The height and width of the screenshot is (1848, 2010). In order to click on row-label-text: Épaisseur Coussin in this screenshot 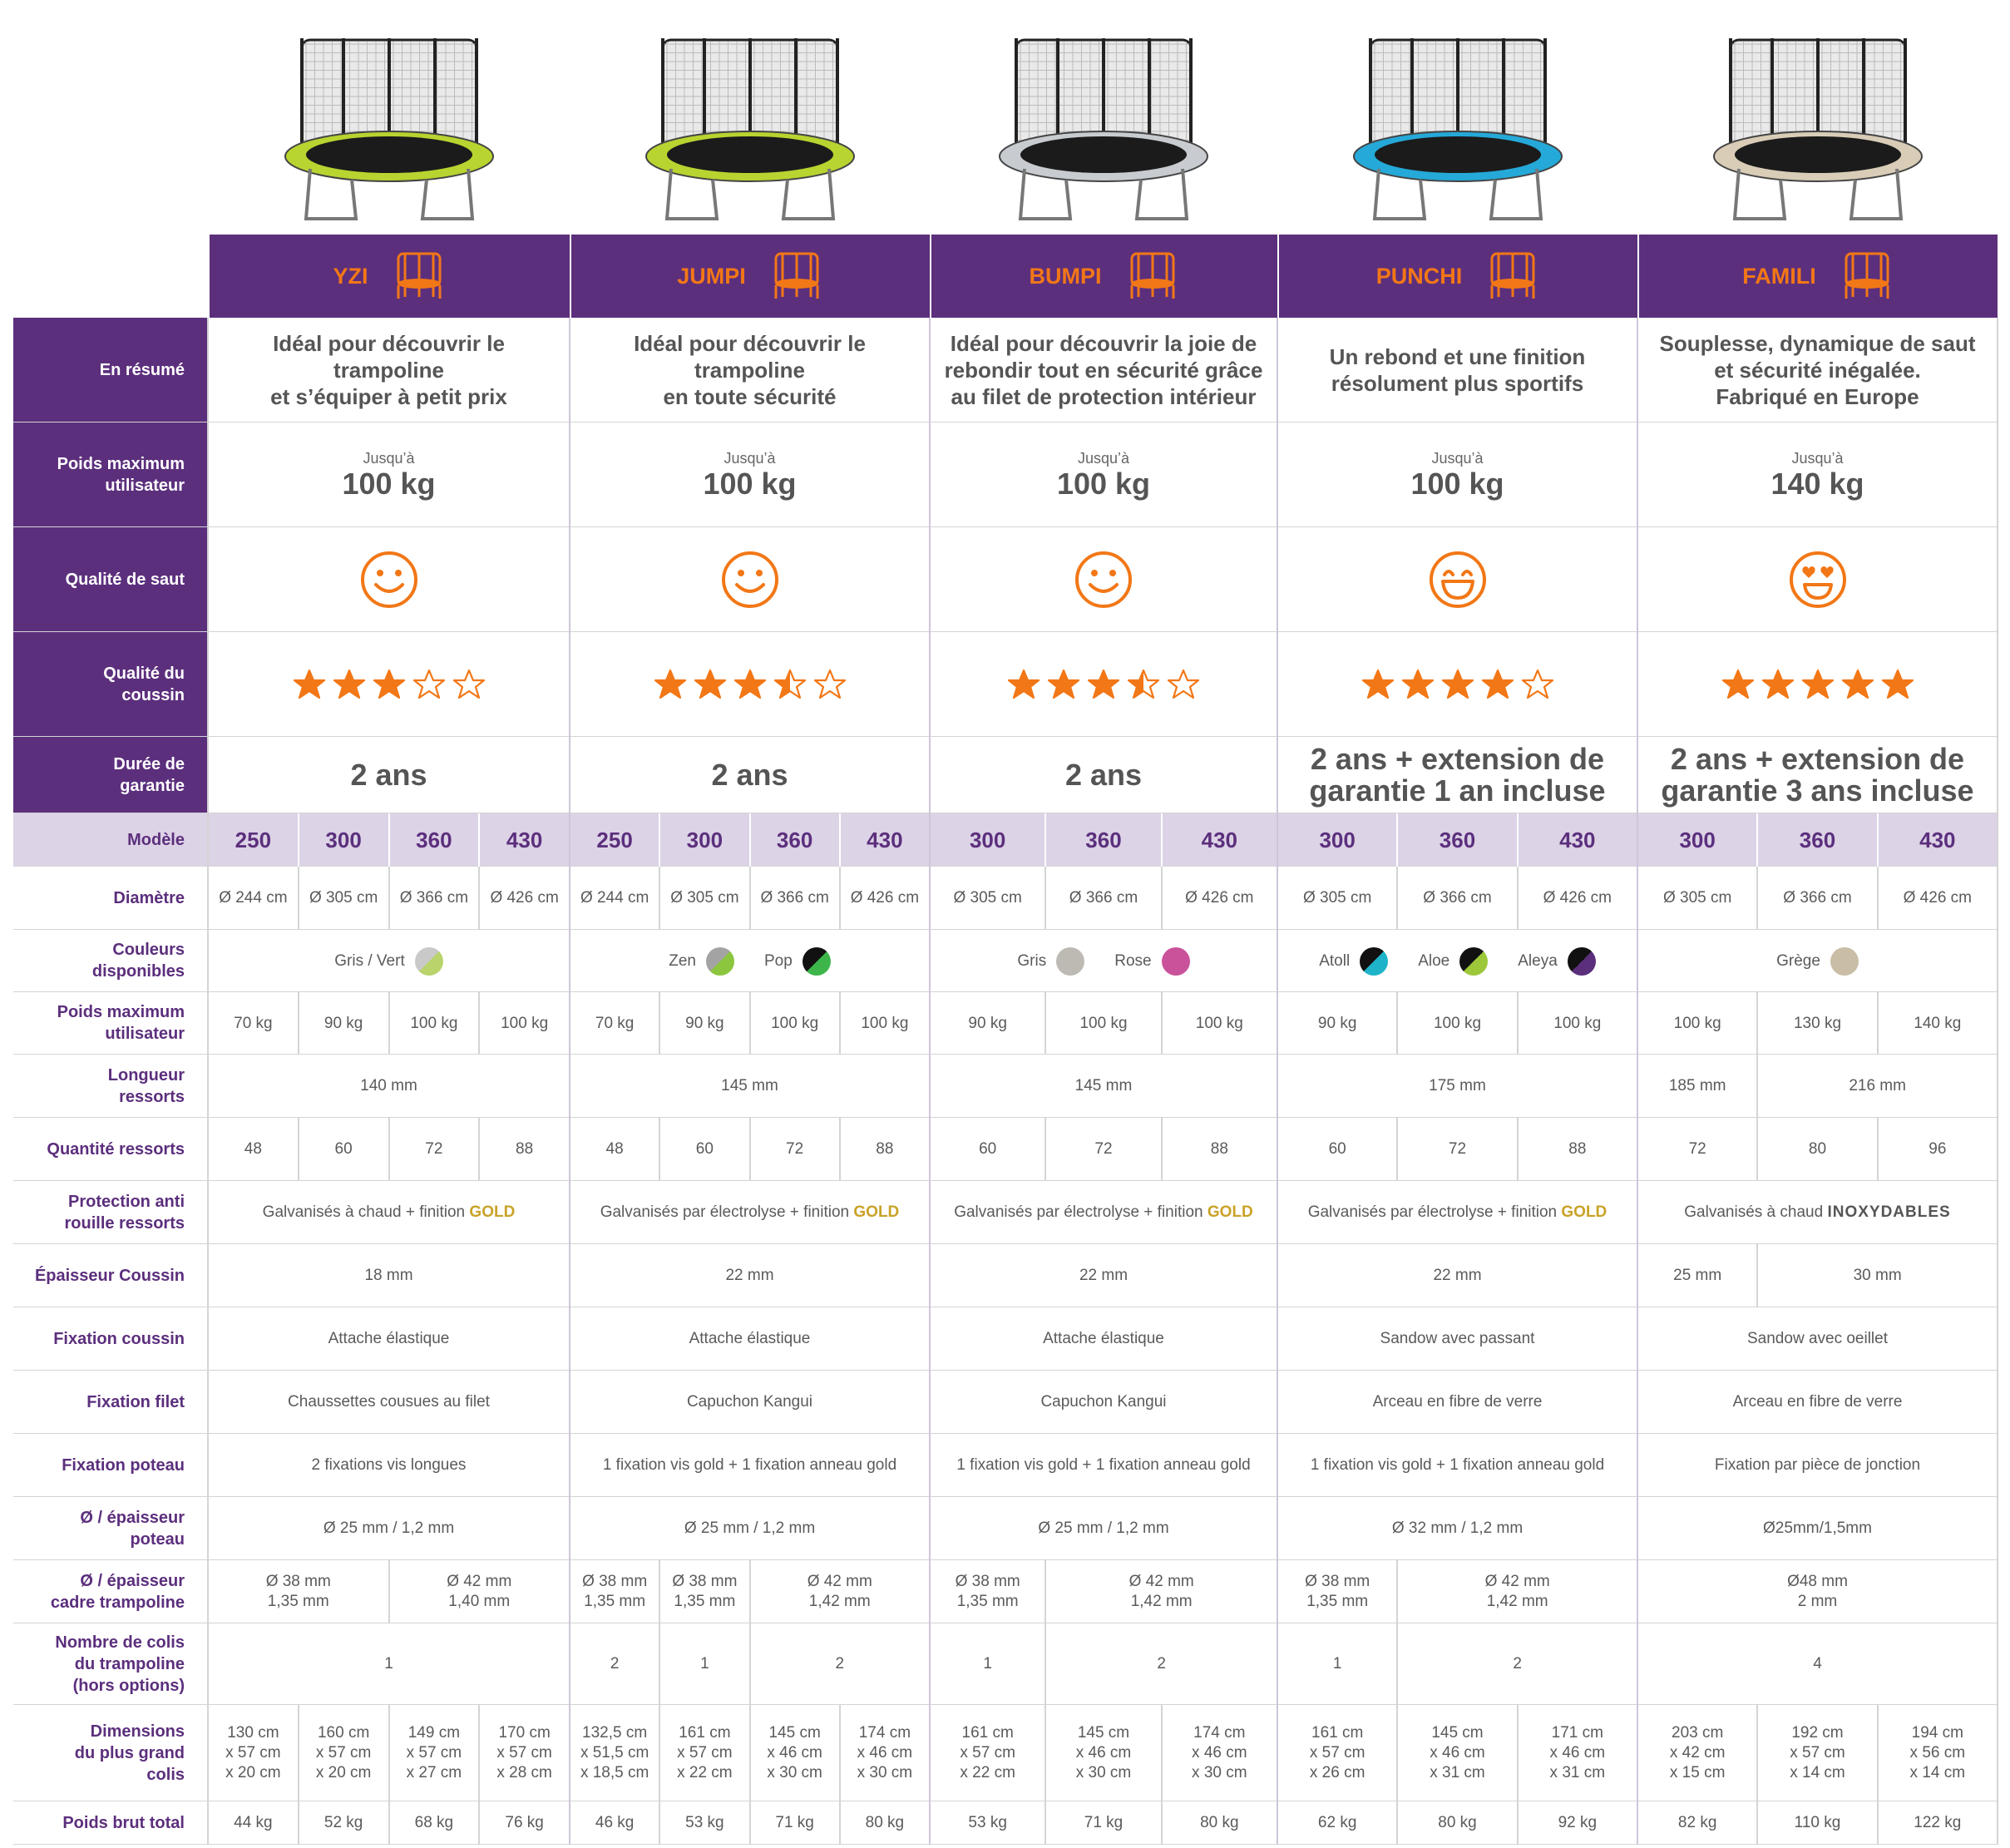, I will do `click(109, 1275)`.